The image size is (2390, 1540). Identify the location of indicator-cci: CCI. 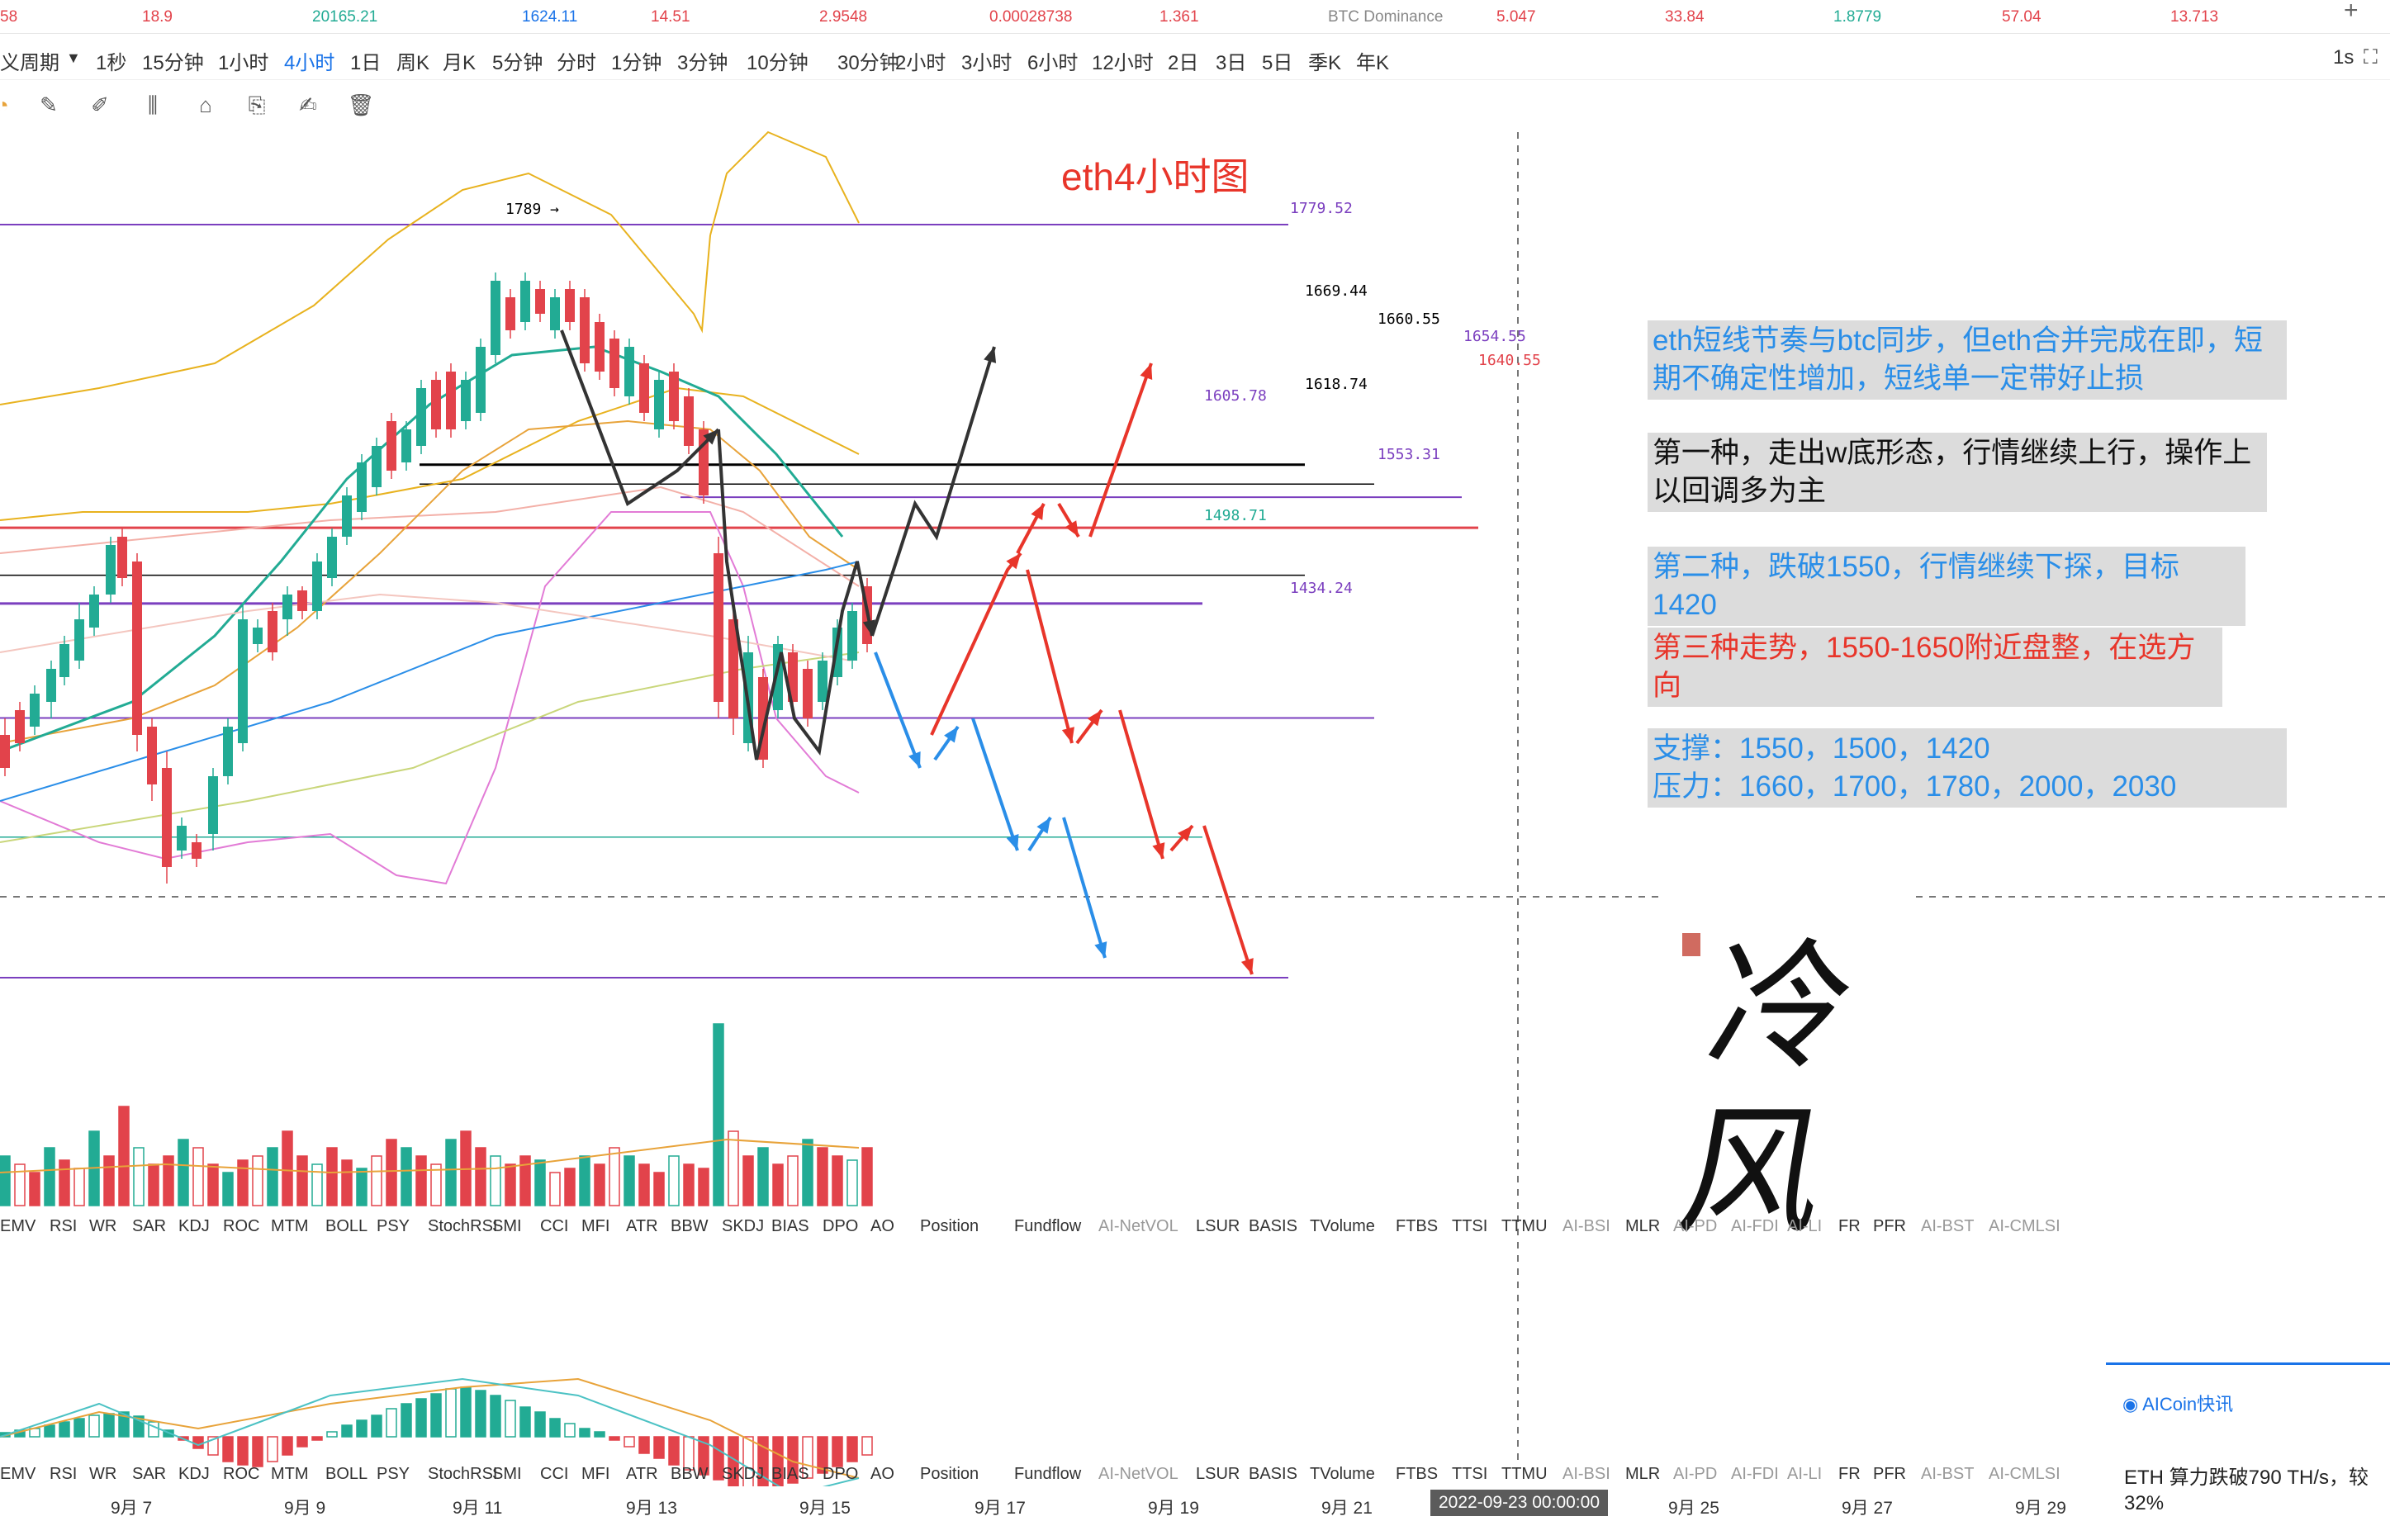
(554, 1474).